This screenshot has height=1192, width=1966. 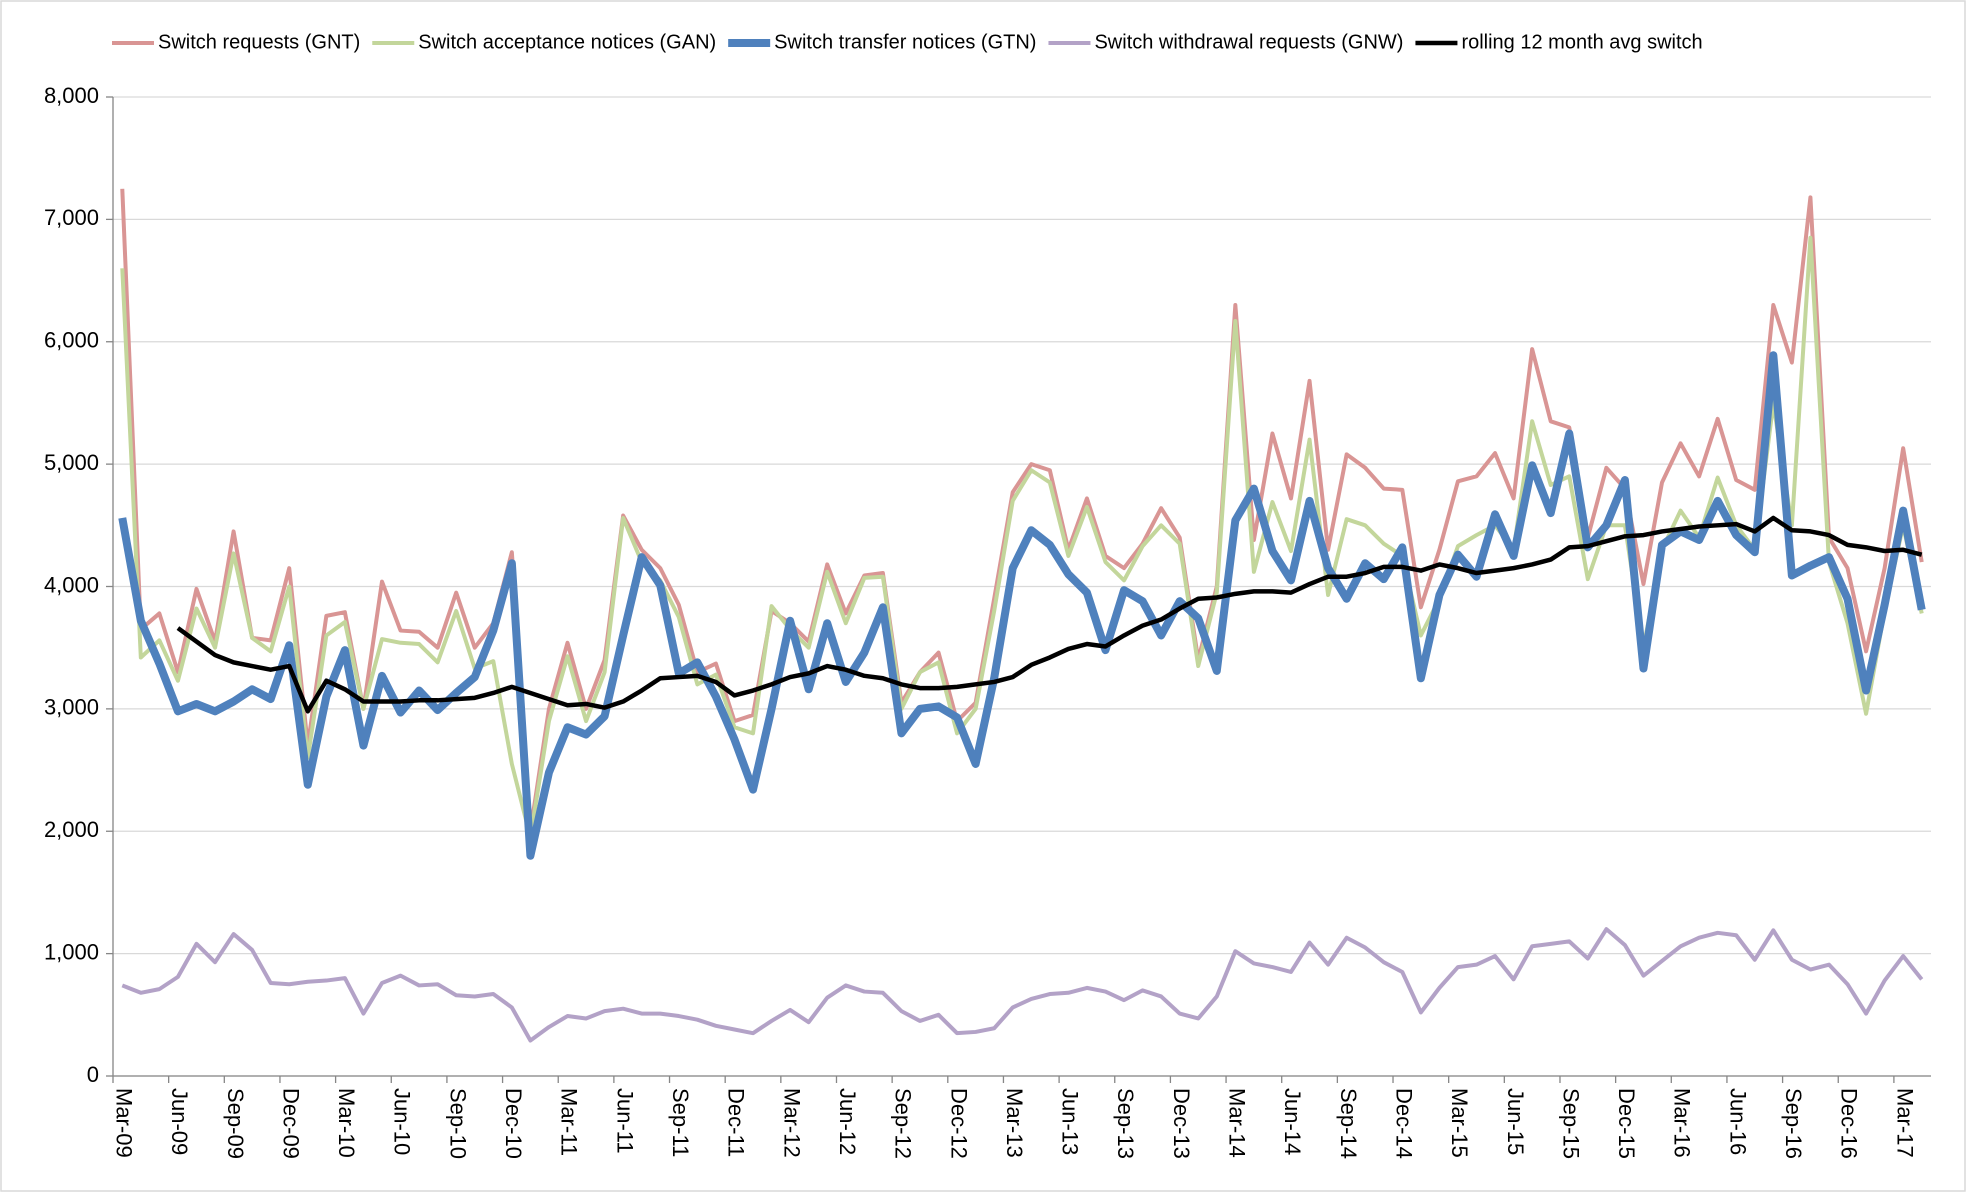 I want to click on x-tick-label: Mar-10, so click(x=346, y=1123).